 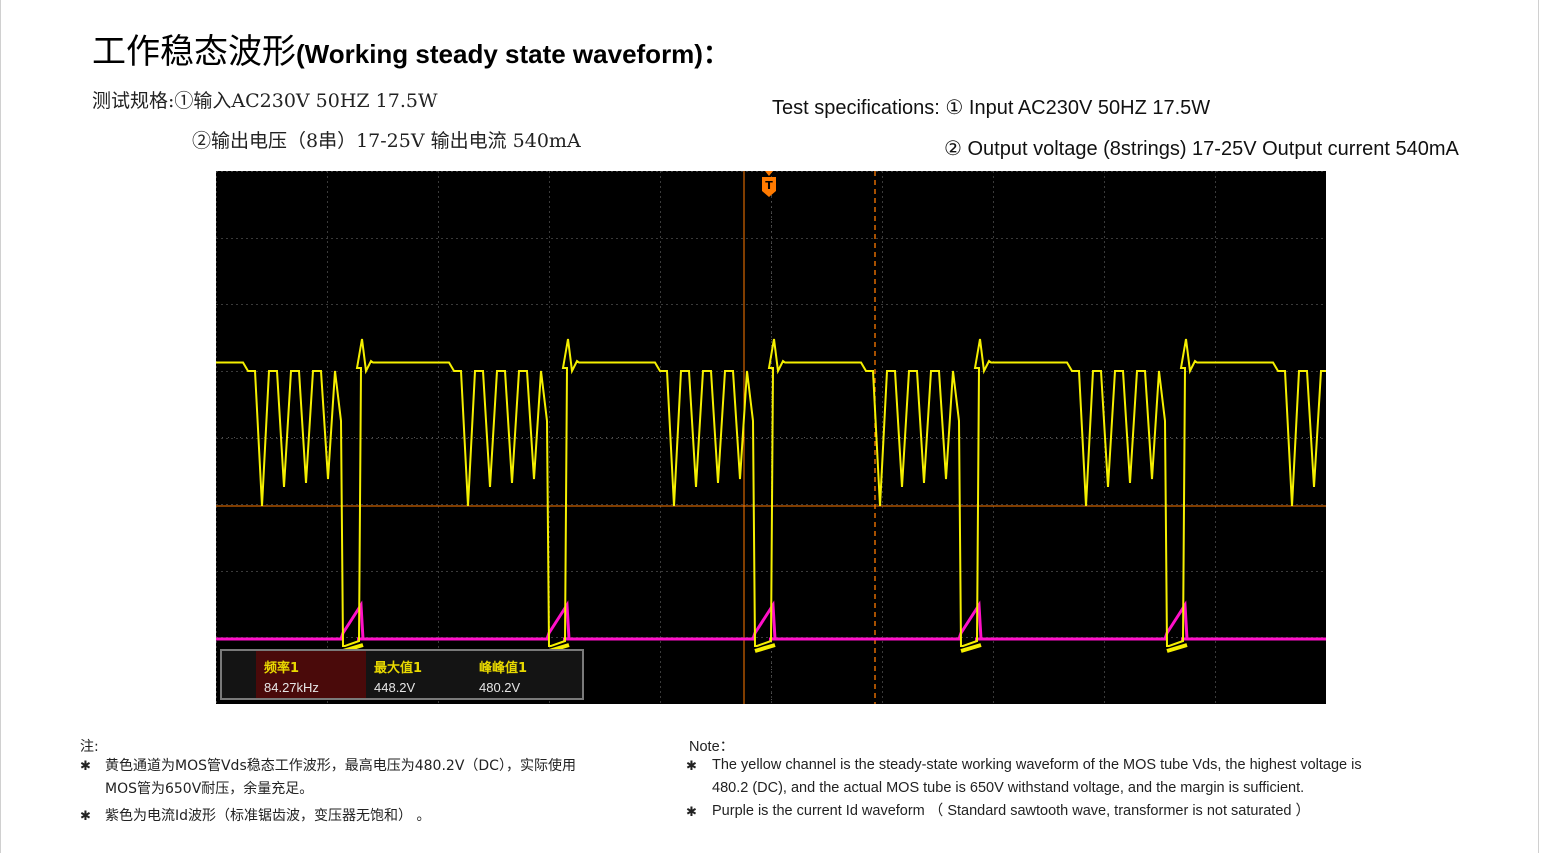 I want to click on spec-cn-line1: 测试规格:①输入AC230V 50HZ 17.5W, so click(x=265, y=101).